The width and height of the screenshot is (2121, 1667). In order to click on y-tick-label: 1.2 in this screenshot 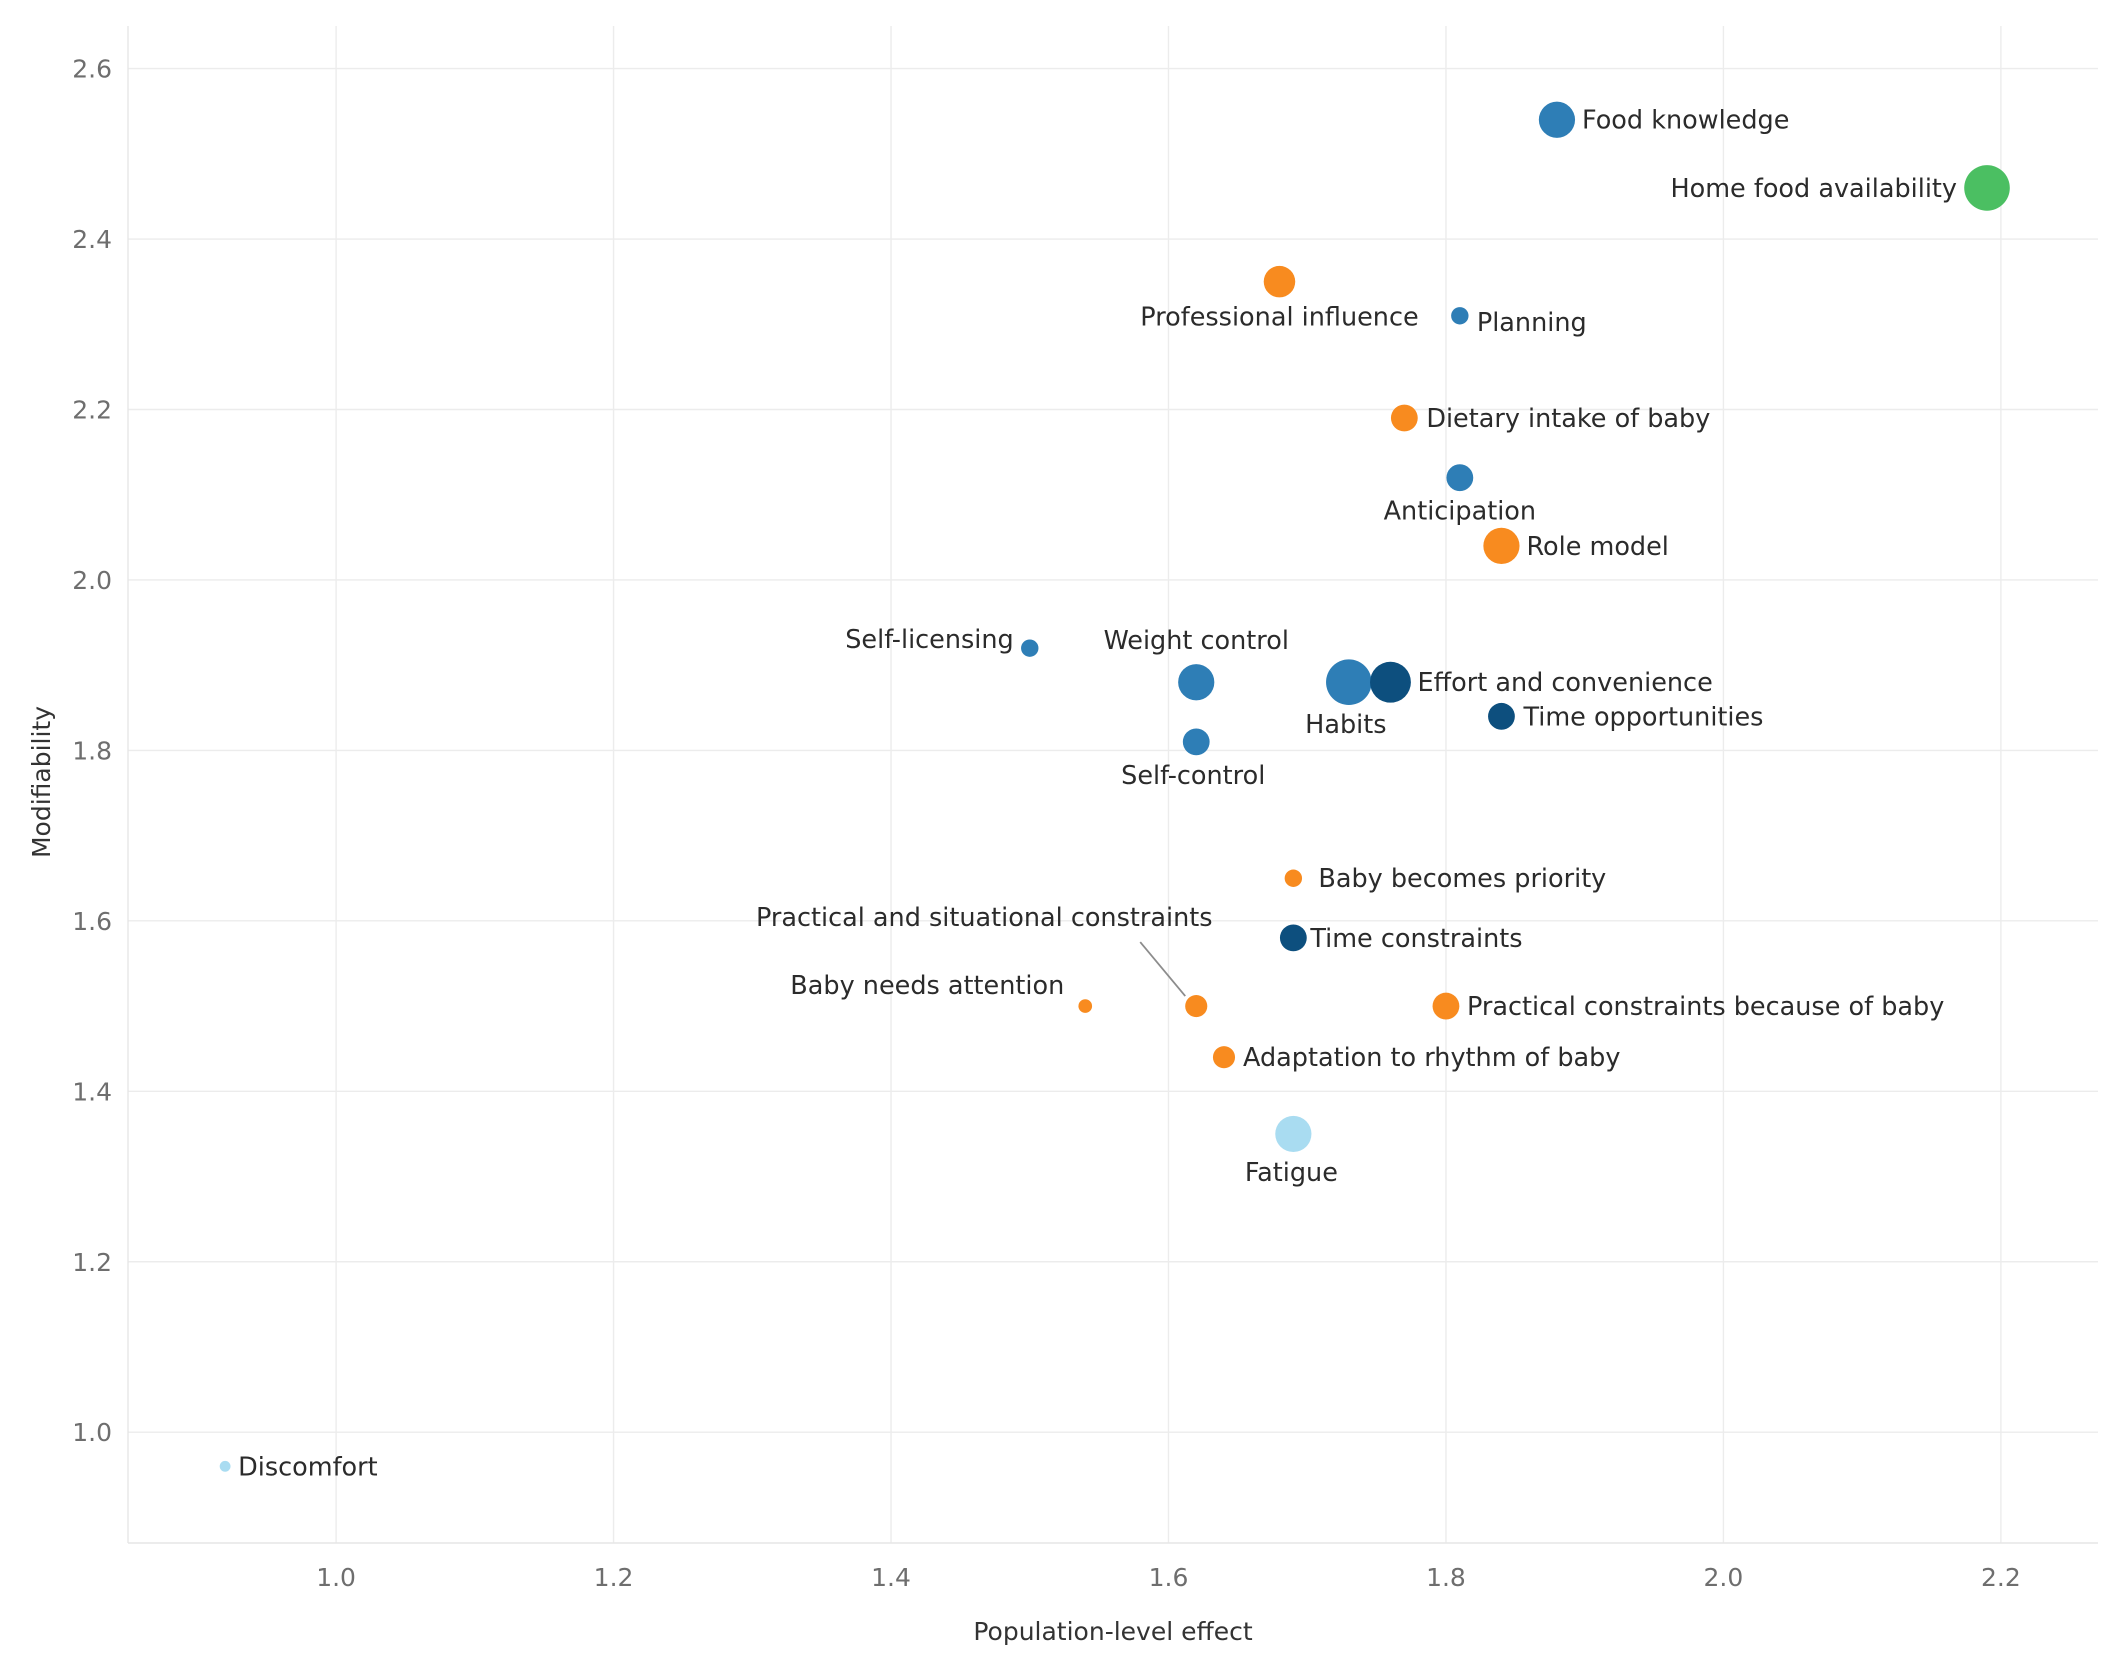, I will do `click(92, 1262)`.